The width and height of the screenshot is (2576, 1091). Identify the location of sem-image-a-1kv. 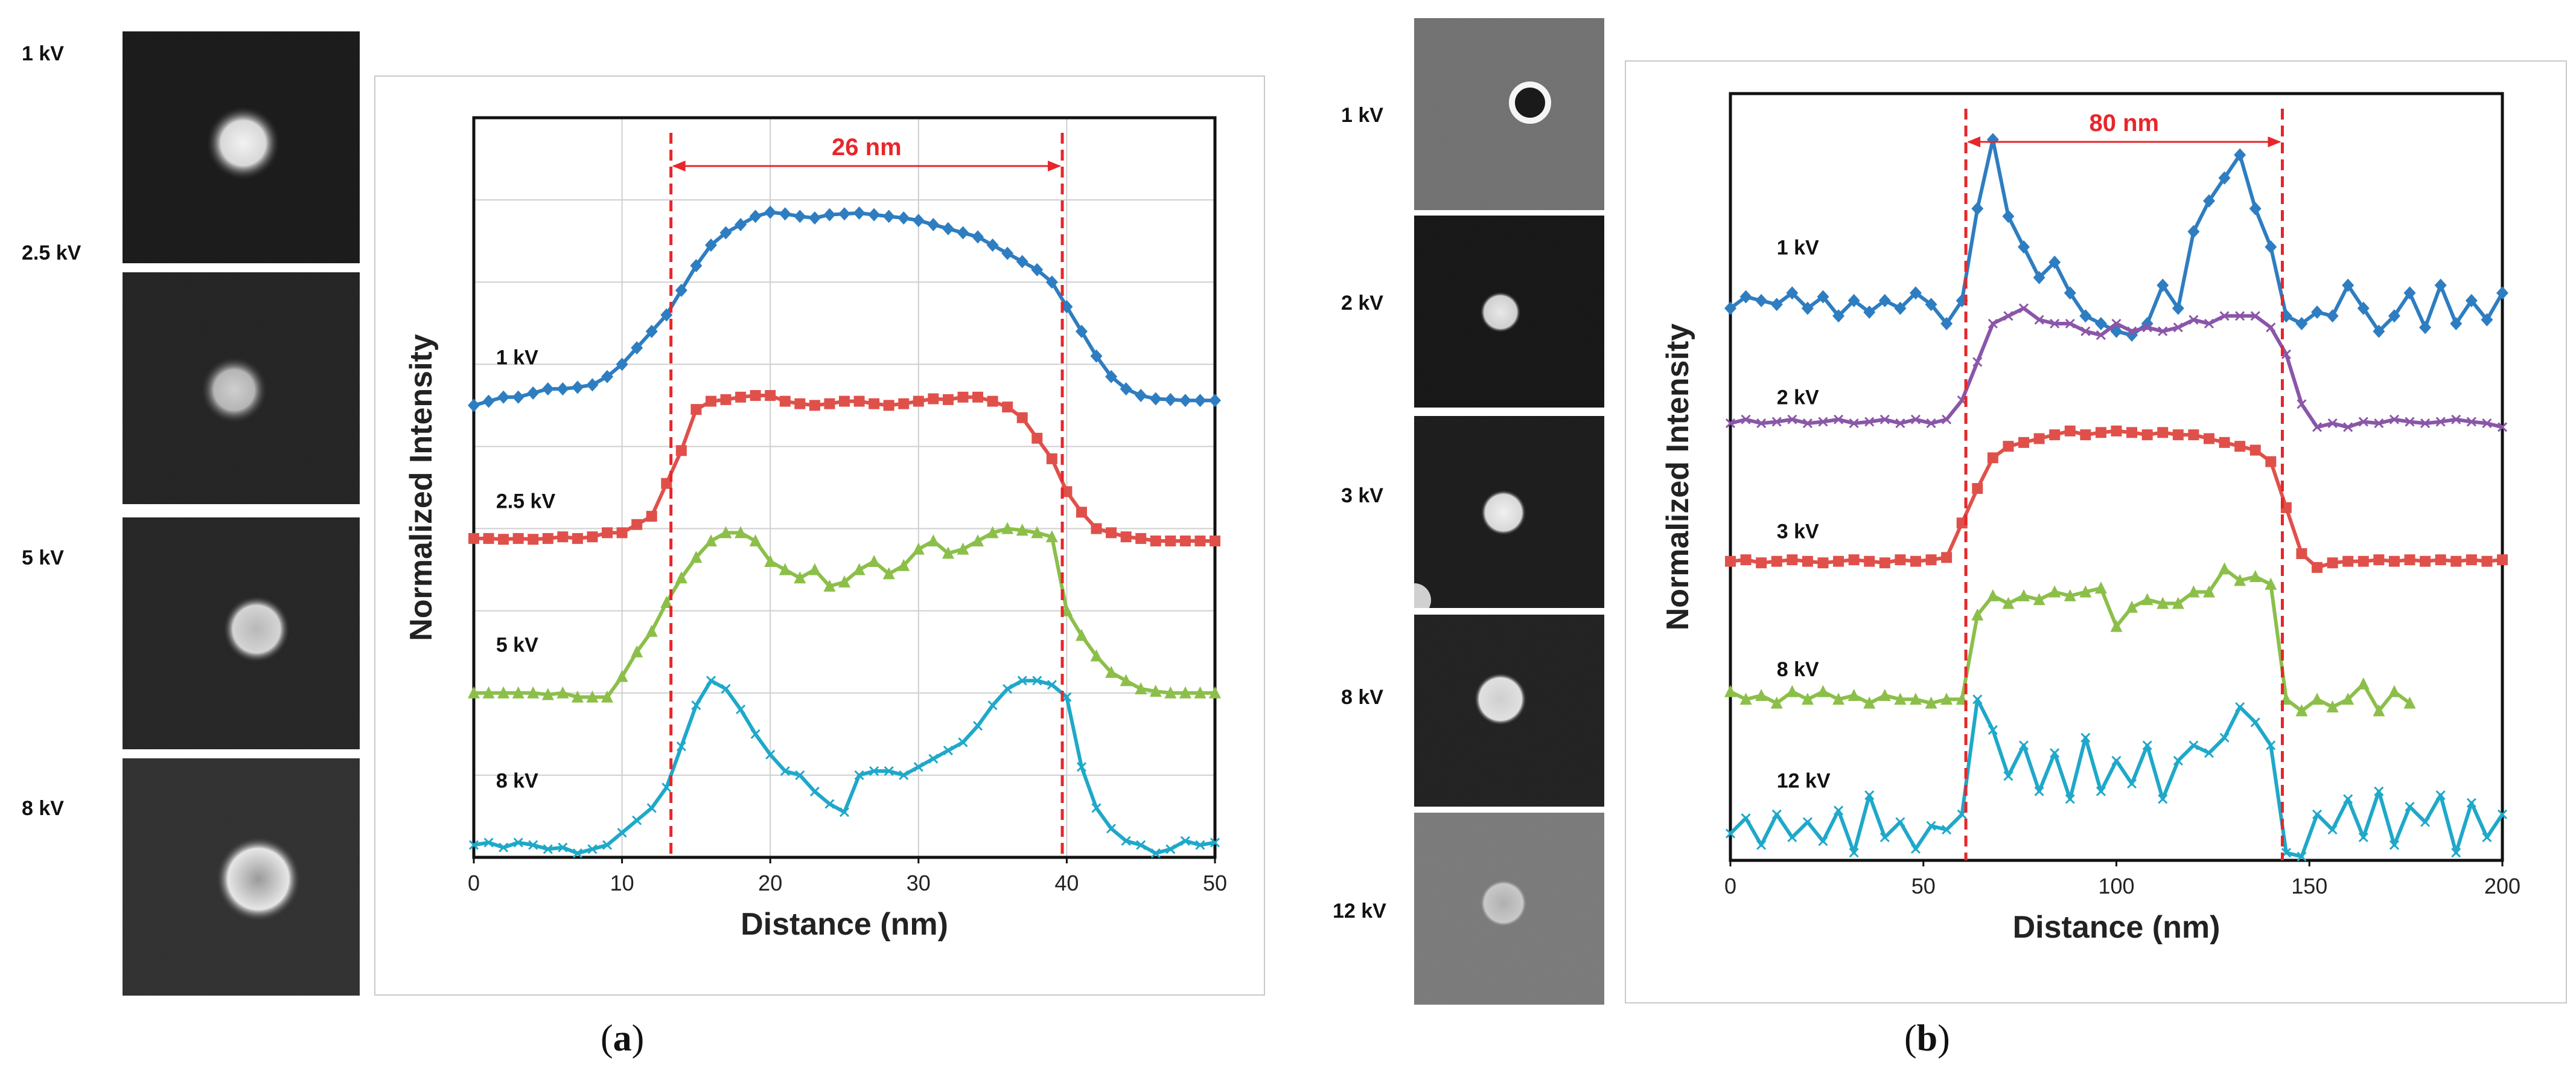
(241, 147).